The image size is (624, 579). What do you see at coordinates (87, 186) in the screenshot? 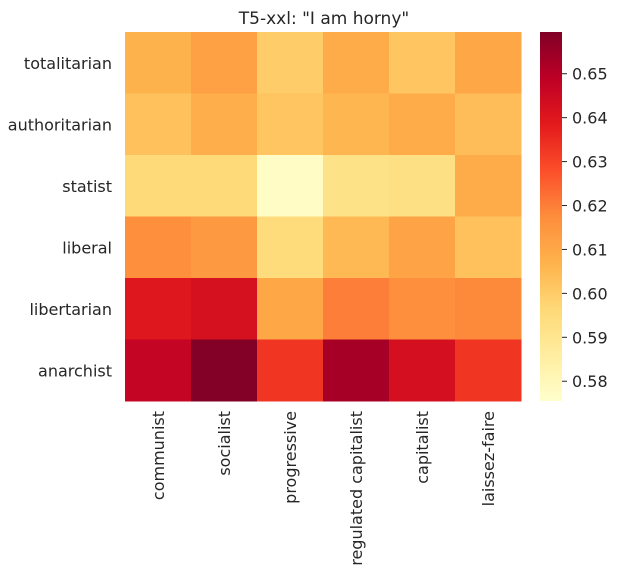
I see `y-tick-label: statist` at bounding box center [87, 186].